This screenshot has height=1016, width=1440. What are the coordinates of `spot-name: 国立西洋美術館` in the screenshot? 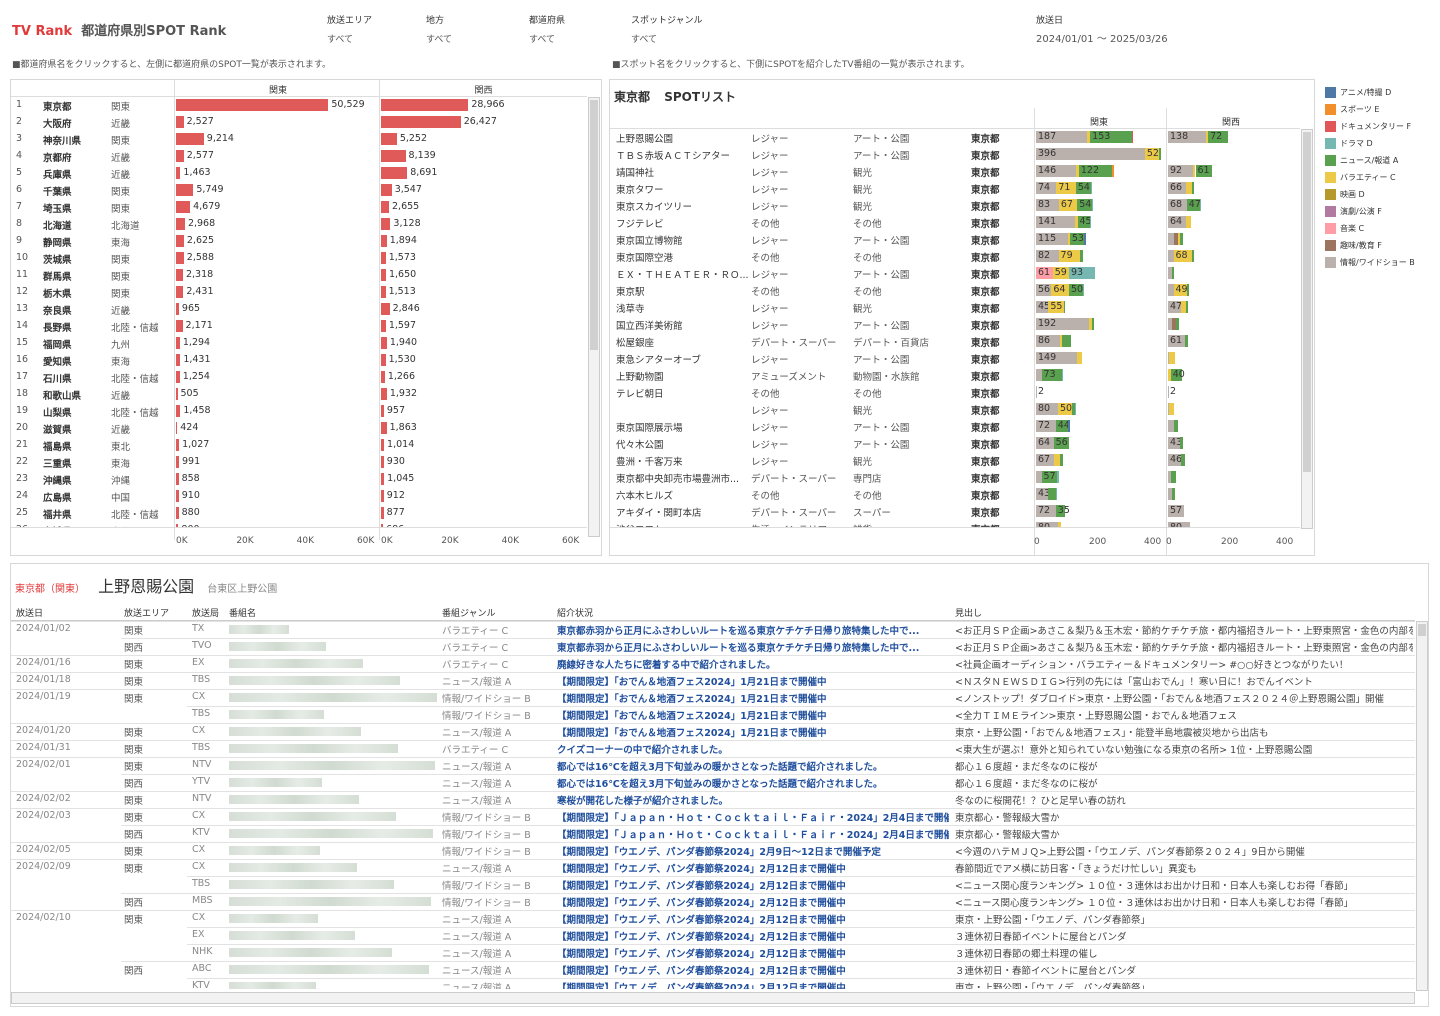 It's located at (649, 326).